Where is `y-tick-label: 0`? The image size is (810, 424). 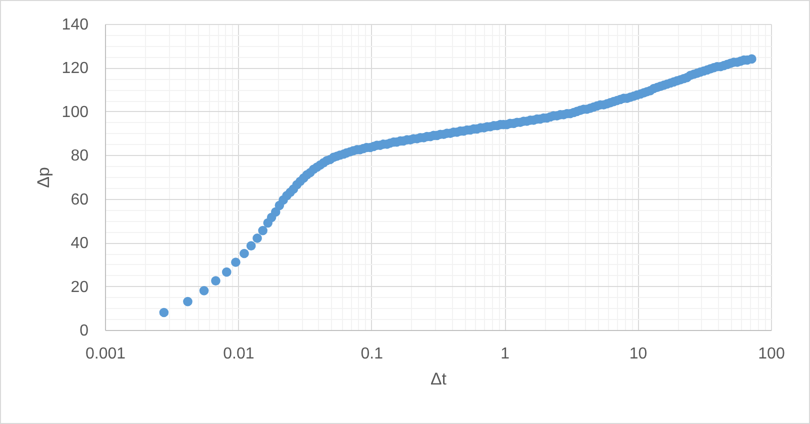 y-tick-label: 0 is located at coordinates (84, 331).